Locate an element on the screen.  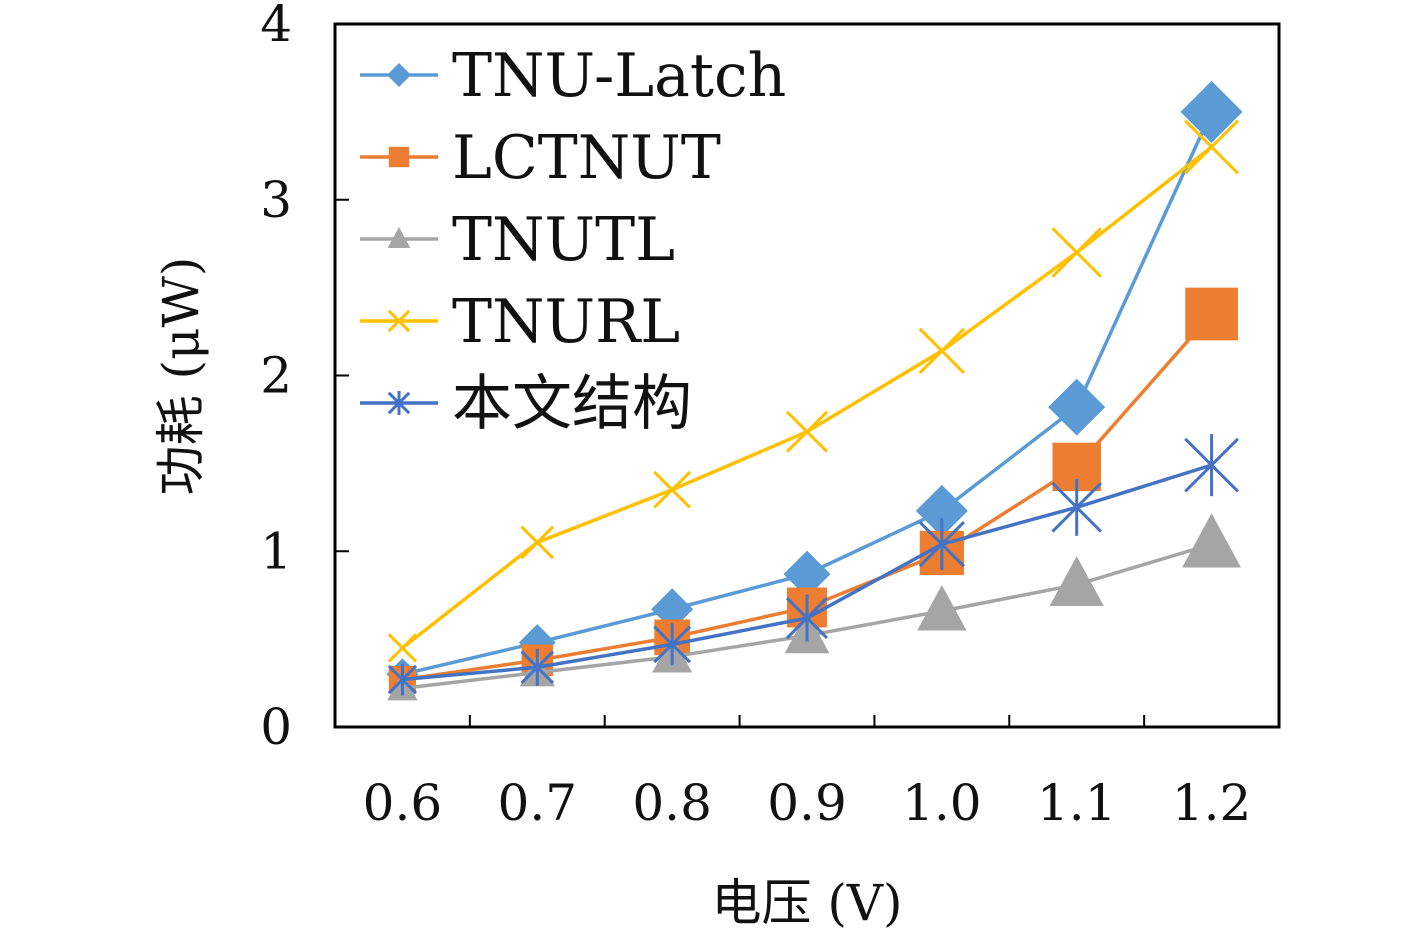
x-axis-ticks: 0.6 0.7 0.8 0.9 1.0 1.1 1.2 is located at coordinates (807, 773).